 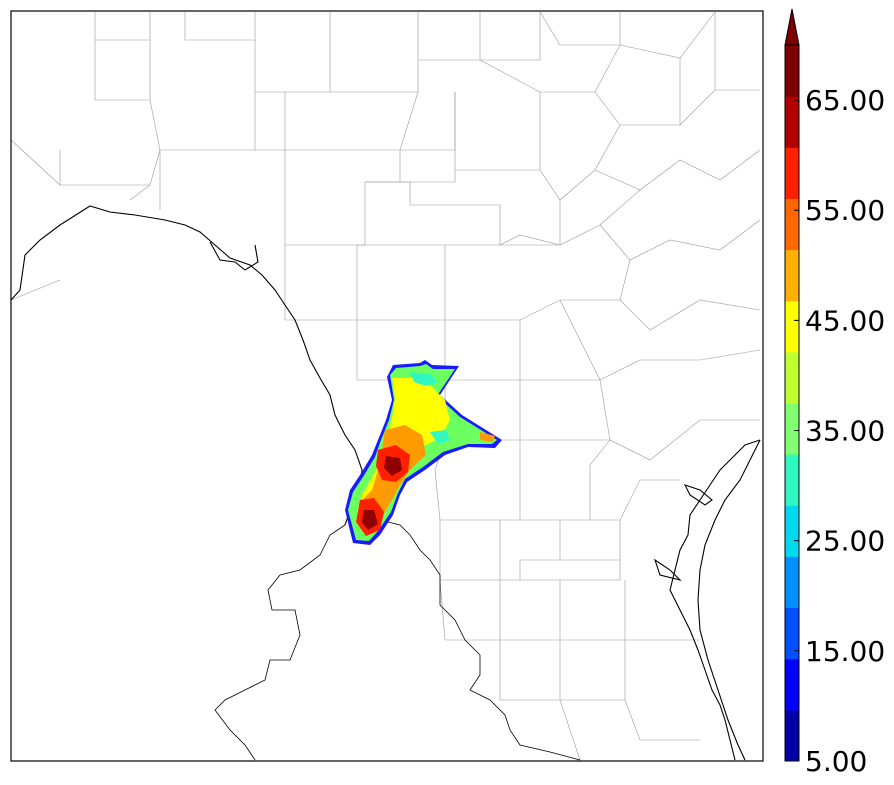 What do you see at coordinates (845, 651) in the screenshot?
I see `colorbar-tick-label: 15.00` at bounding box center [845, 651].